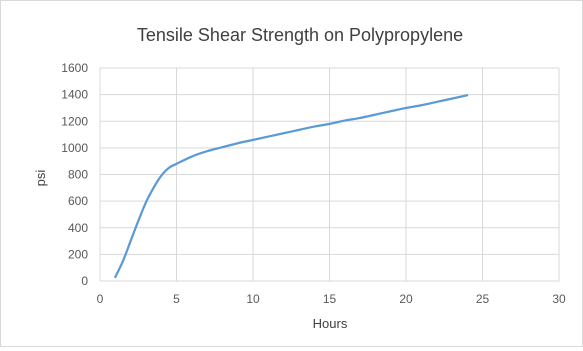 Image resolution: width=583 pixels, height=351 pixels. I want to click on y-tick-label-200: 200, so click(78, 254).